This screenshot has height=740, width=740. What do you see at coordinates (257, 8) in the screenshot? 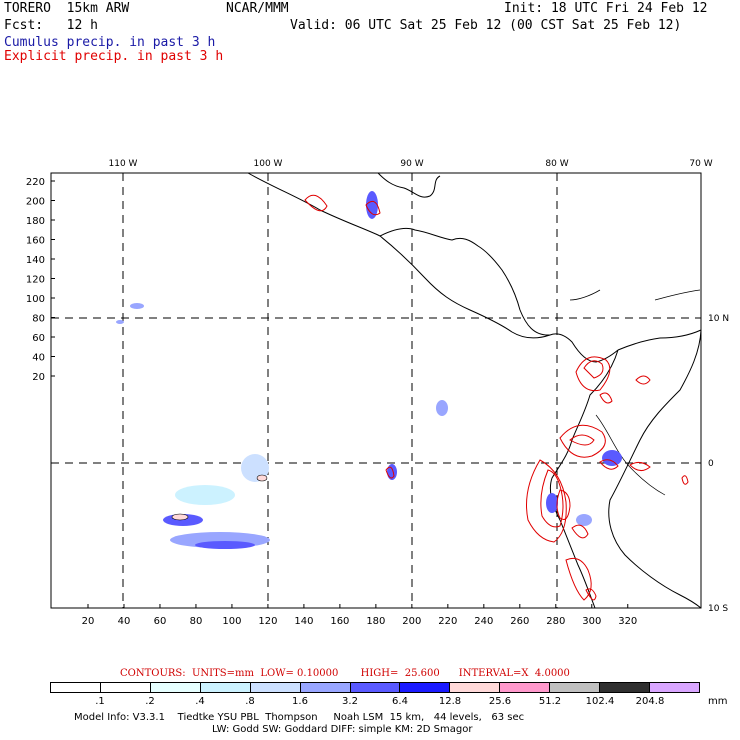
I see `organization-label: NCAR/MMM` at bounding box center [257, 8].